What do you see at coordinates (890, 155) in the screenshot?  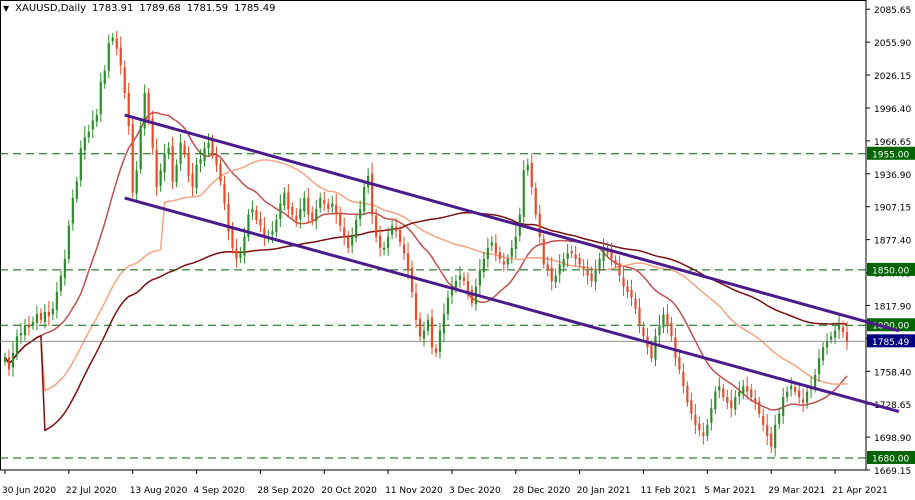 I see `level-label: 1955.00` at bounding box center [890, 155].